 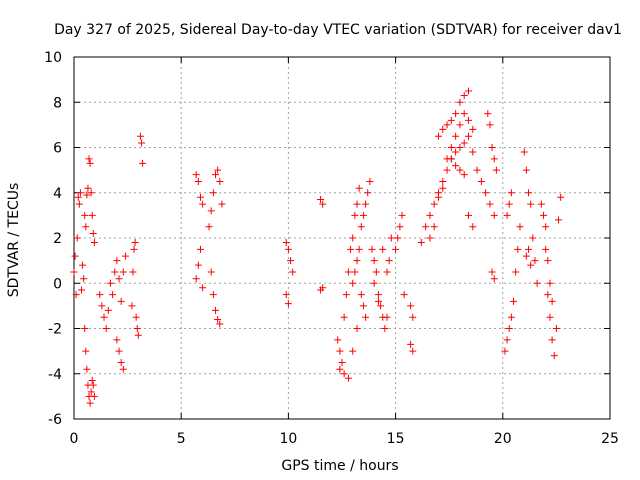 What do you see at coordinates (74, 439) in the screenshot?
I see `x-tick-label: 0` at bounding box center [74, 439].